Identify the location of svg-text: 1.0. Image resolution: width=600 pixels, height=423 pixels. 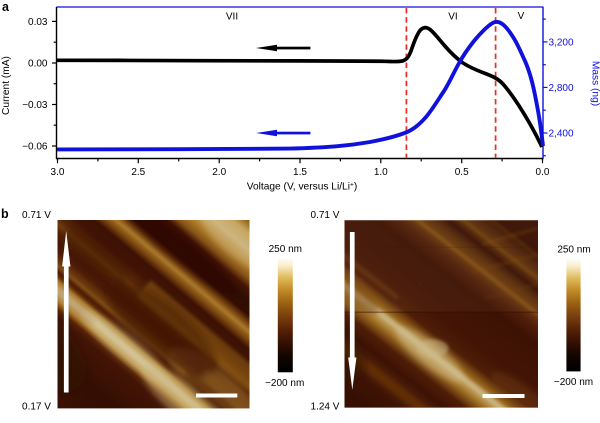
(381, 172).